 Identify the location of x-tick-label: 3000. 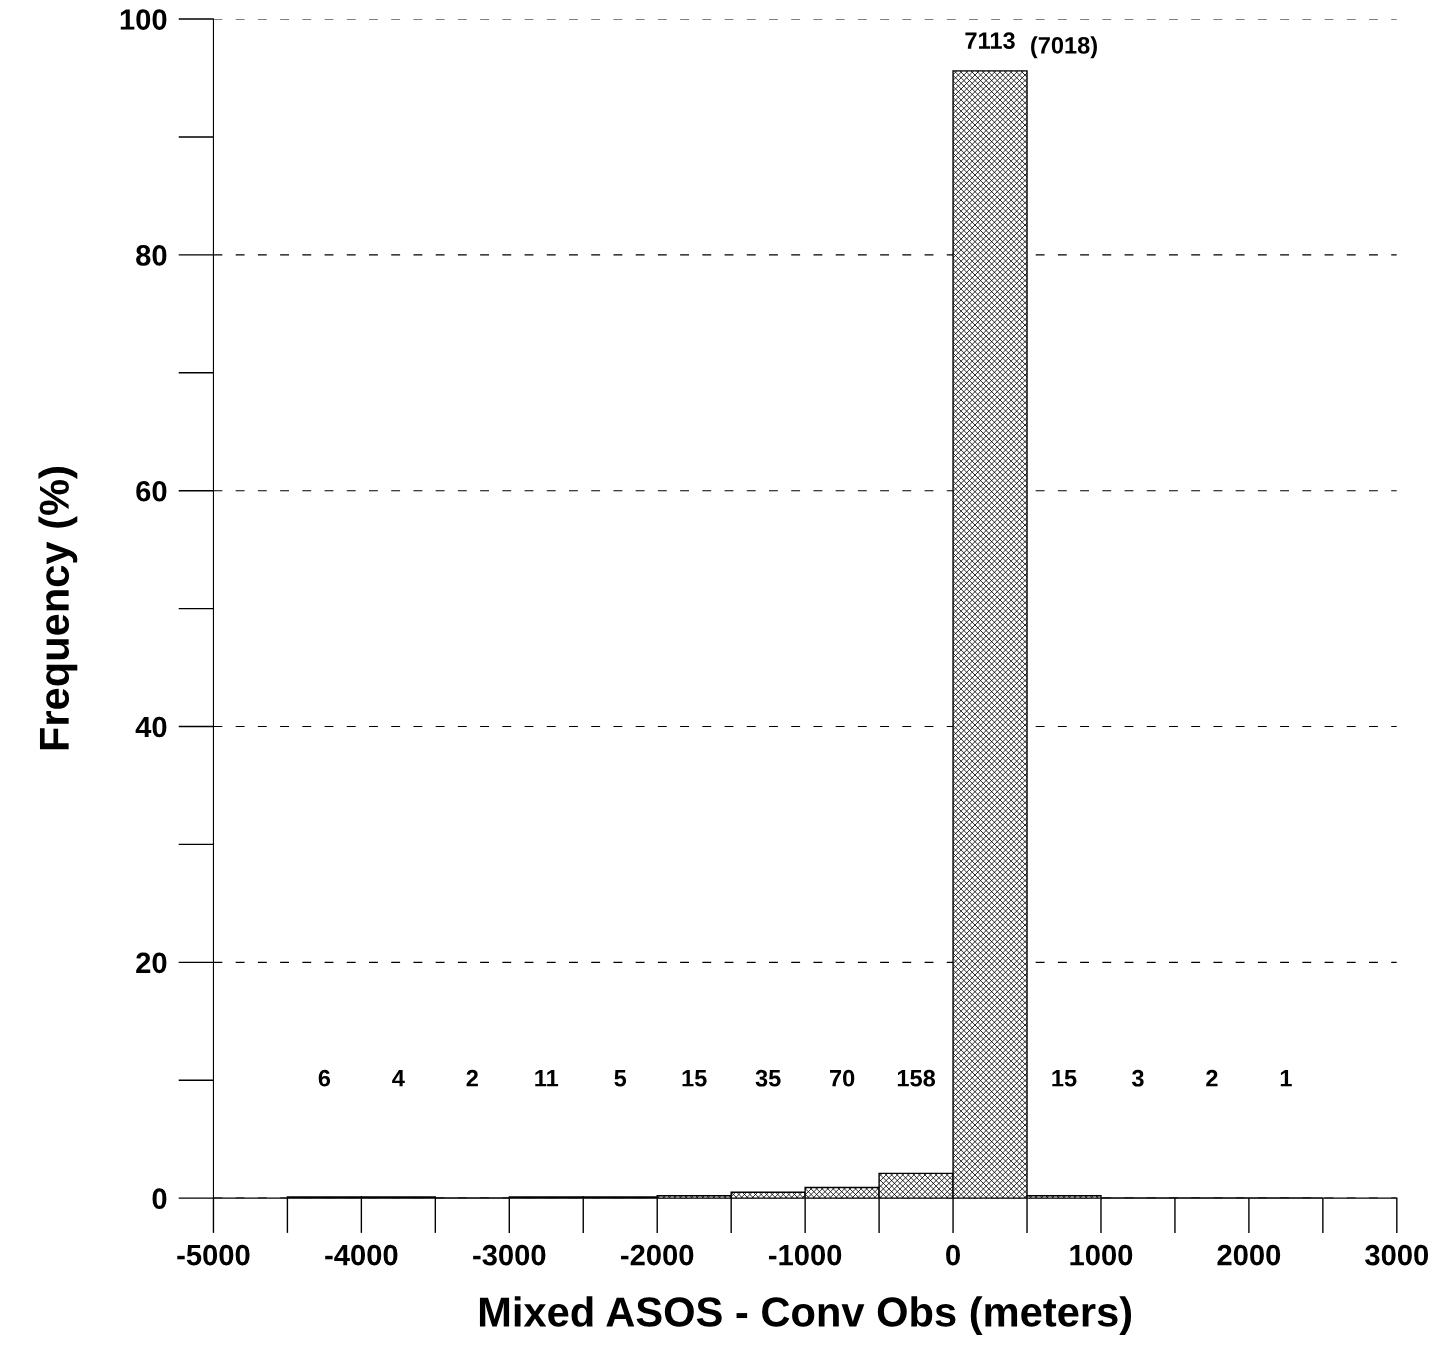
(1397, 1255).